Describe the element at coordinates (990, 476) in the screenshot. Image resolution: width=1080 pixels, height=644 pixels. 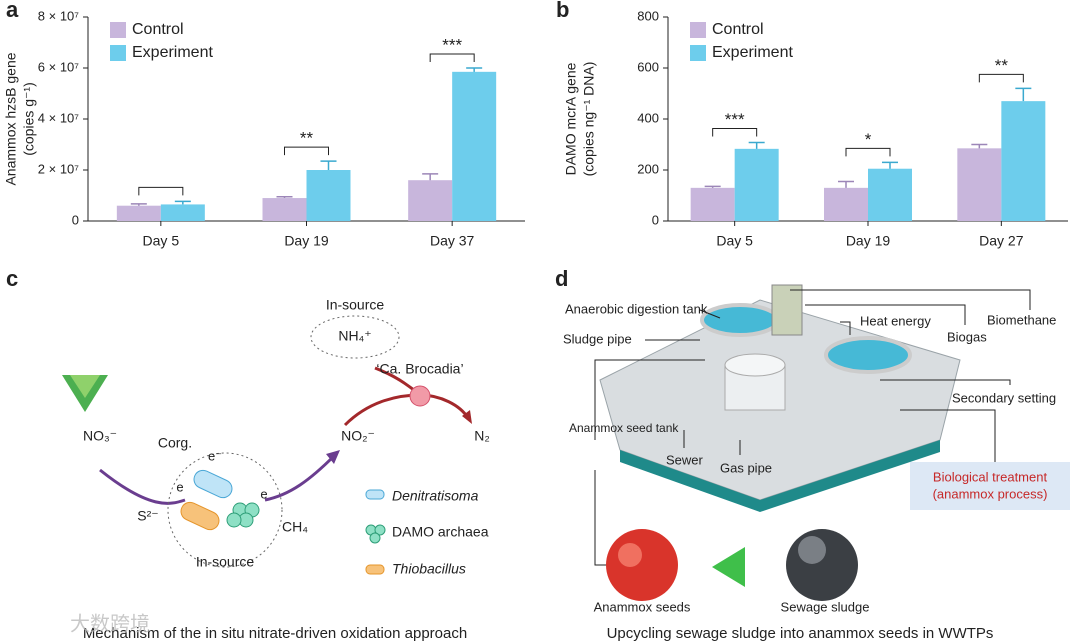
I see `label: Biological treatment` at that location.